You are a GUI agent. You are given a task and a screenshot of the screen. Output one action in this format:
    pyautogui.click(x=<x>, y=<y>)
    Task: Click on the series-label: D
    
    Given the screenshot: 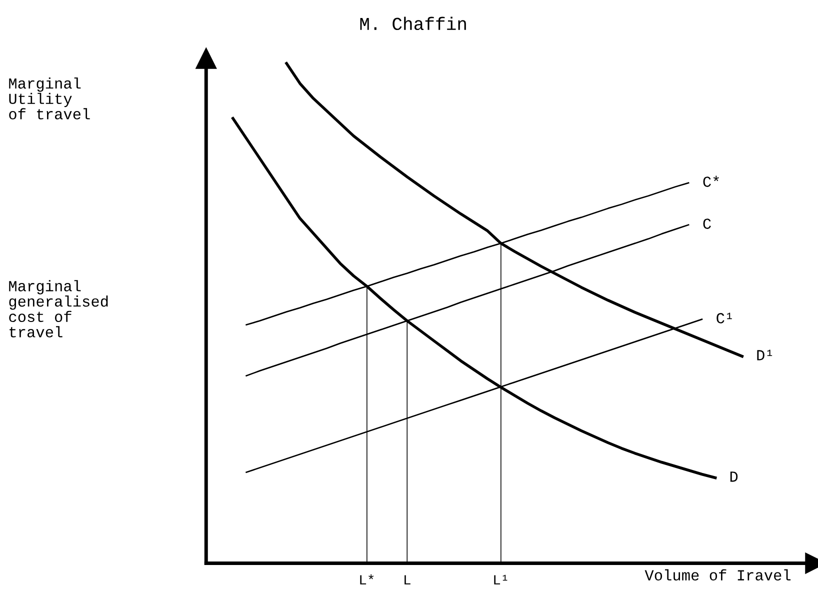 What is the action you would take?
    pyautogui.click(x=734, y=477)
    